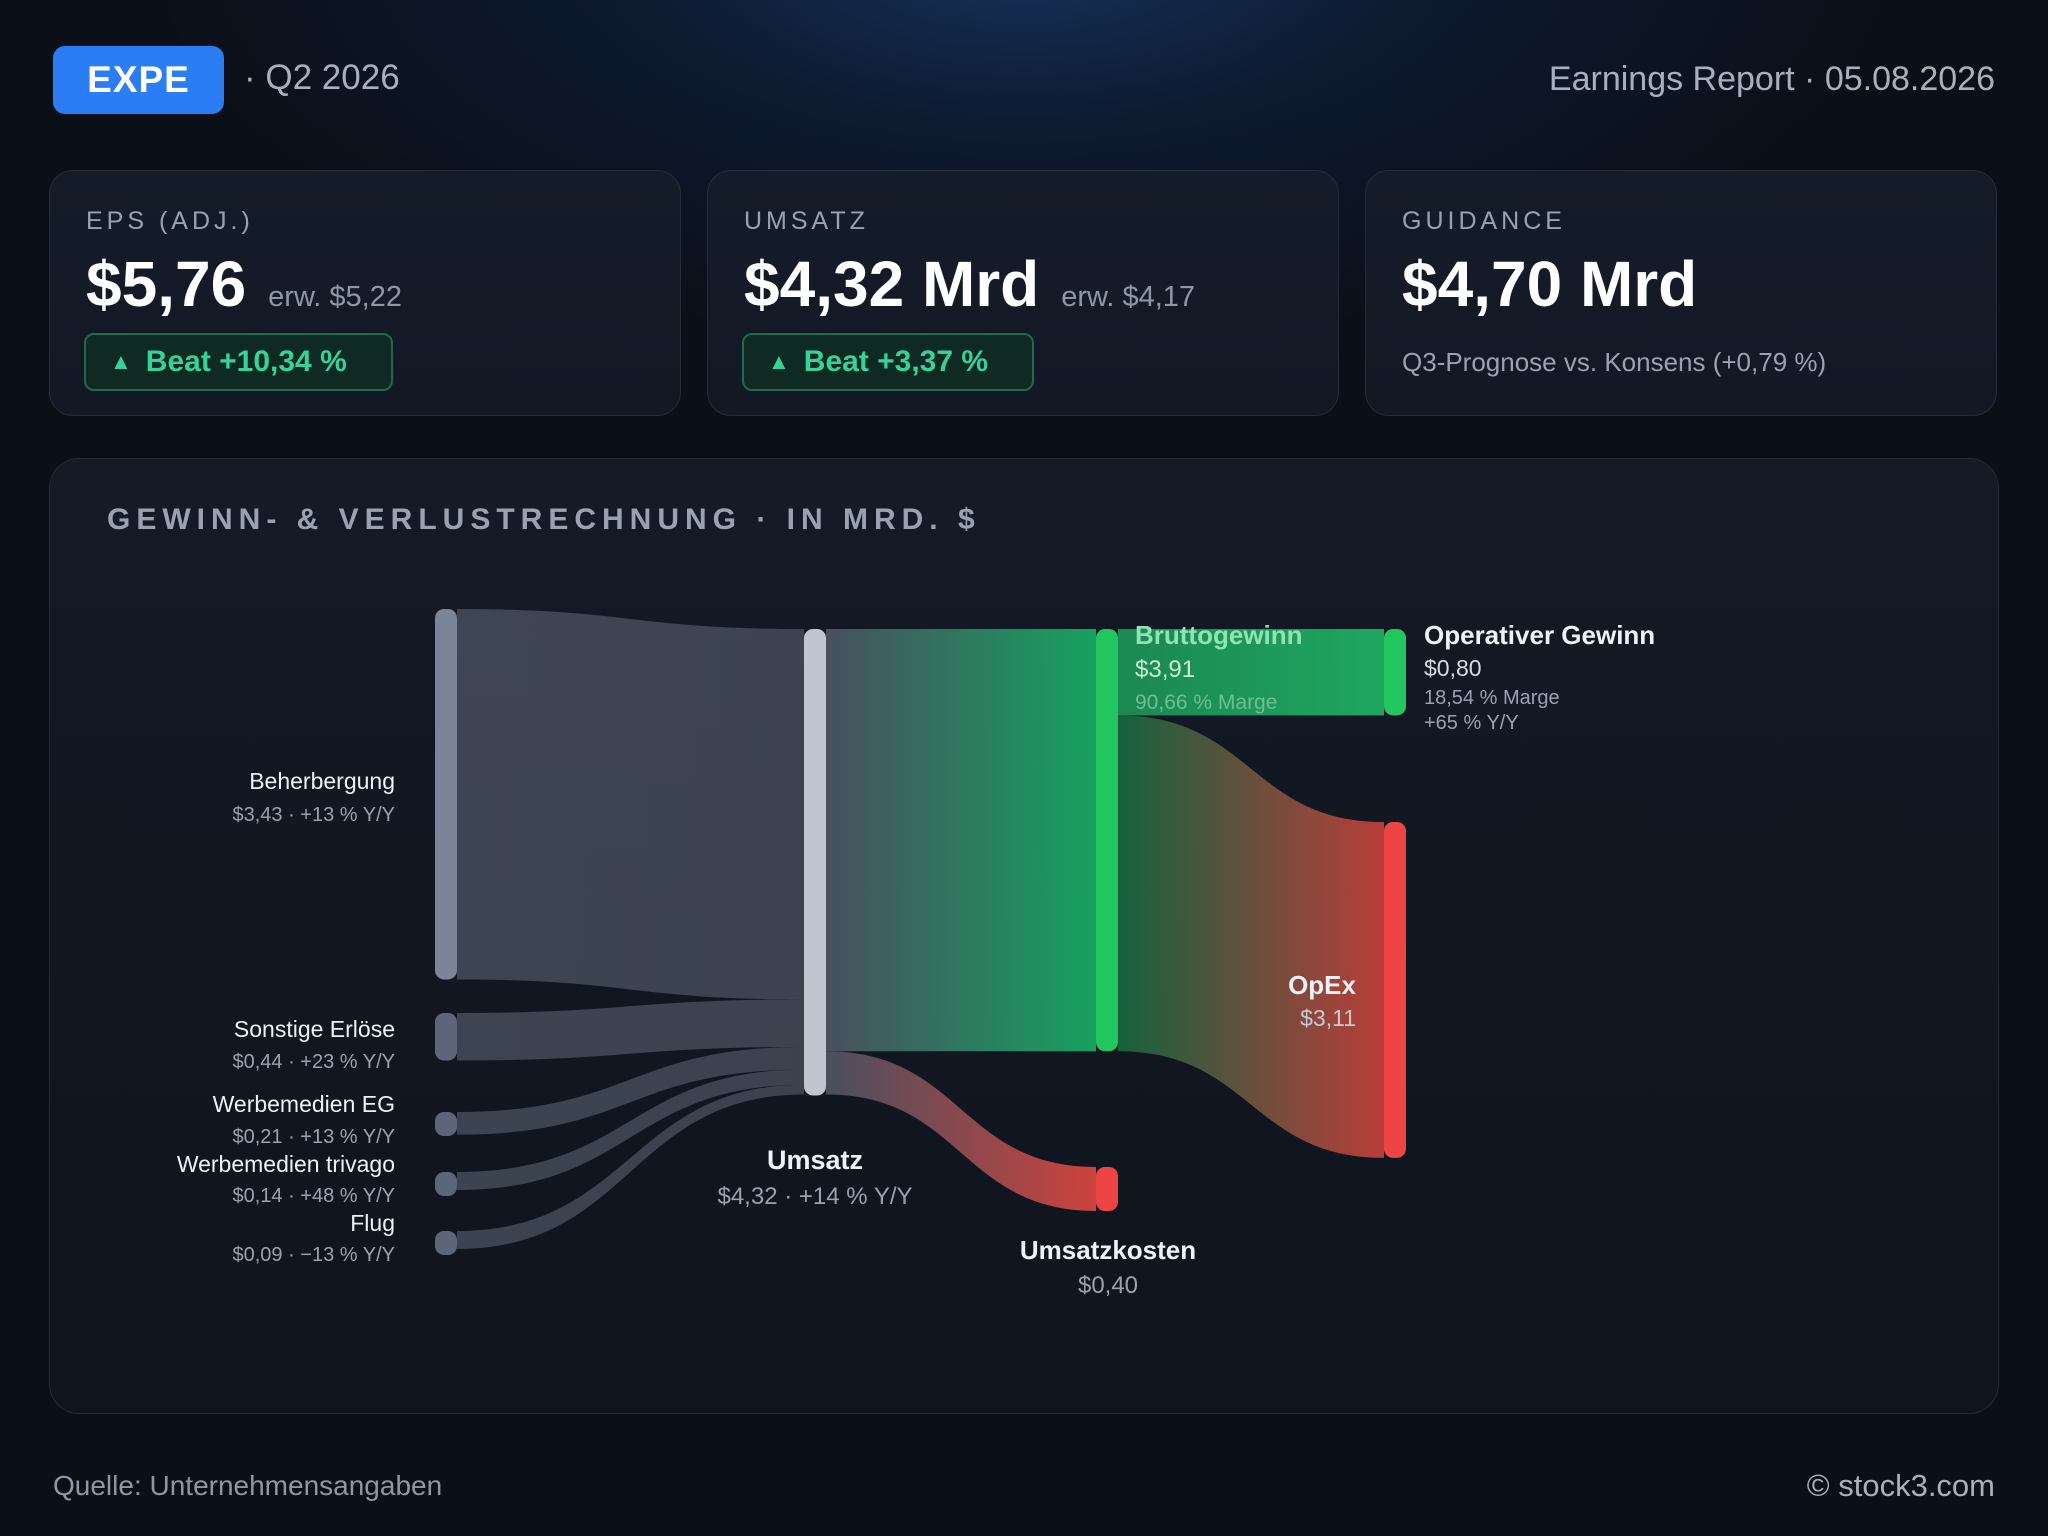  What do you see at coordinates (856, 1196) in the screenshot?
I see `sankey-detail-umsatz: +14 % Y/Y` at bounding box center [856, 1196].